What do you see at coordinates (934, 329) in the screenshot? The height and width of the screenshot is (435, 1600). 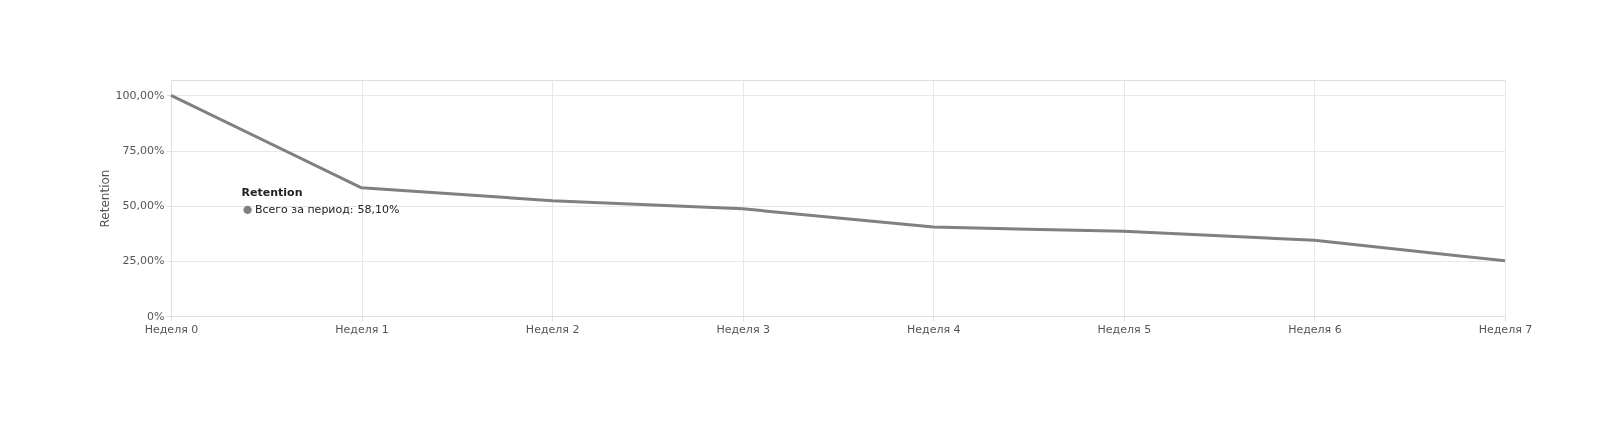 I see `x-tick-label: Неделя 4` at bounding box center [934, 329].